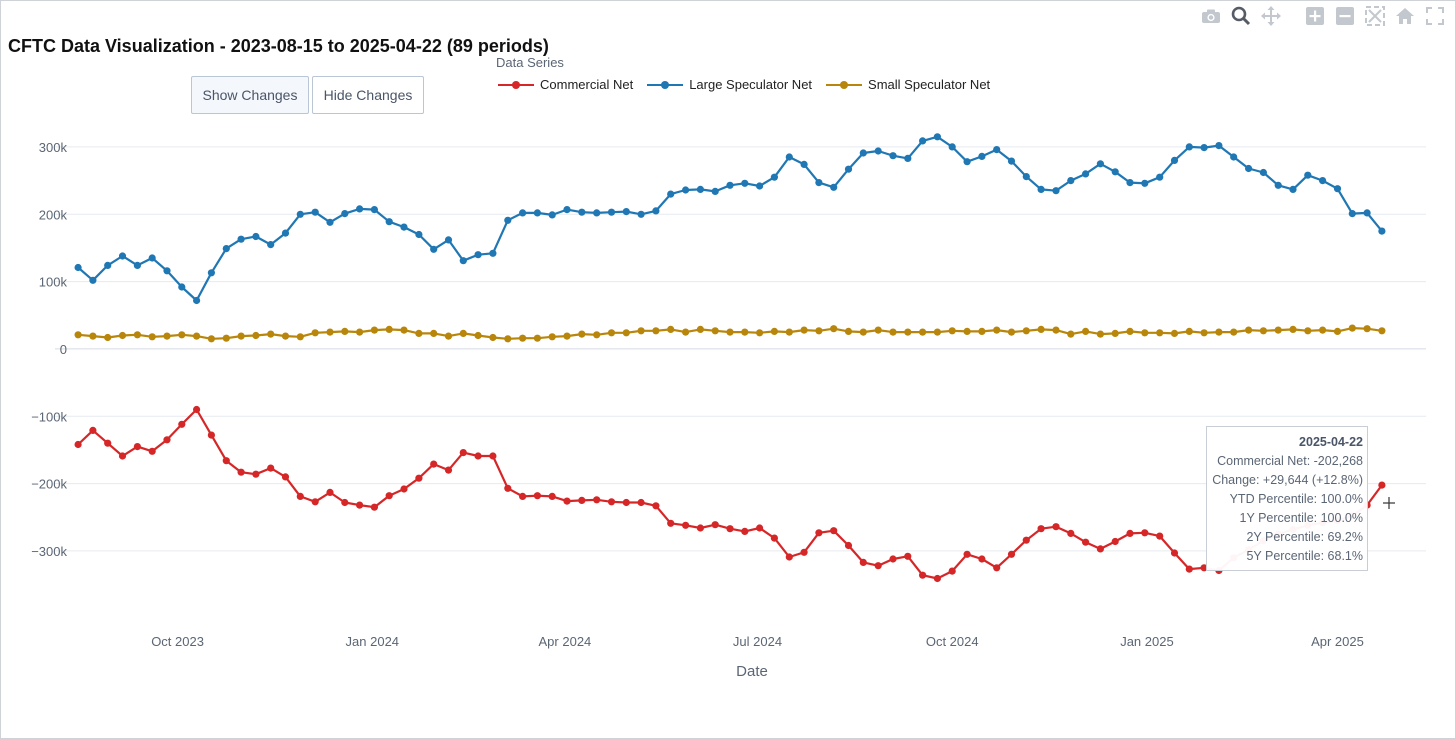  Describe the element at coordinates (1211, 16) in the screenshot. I see `camera-icon` at that location.